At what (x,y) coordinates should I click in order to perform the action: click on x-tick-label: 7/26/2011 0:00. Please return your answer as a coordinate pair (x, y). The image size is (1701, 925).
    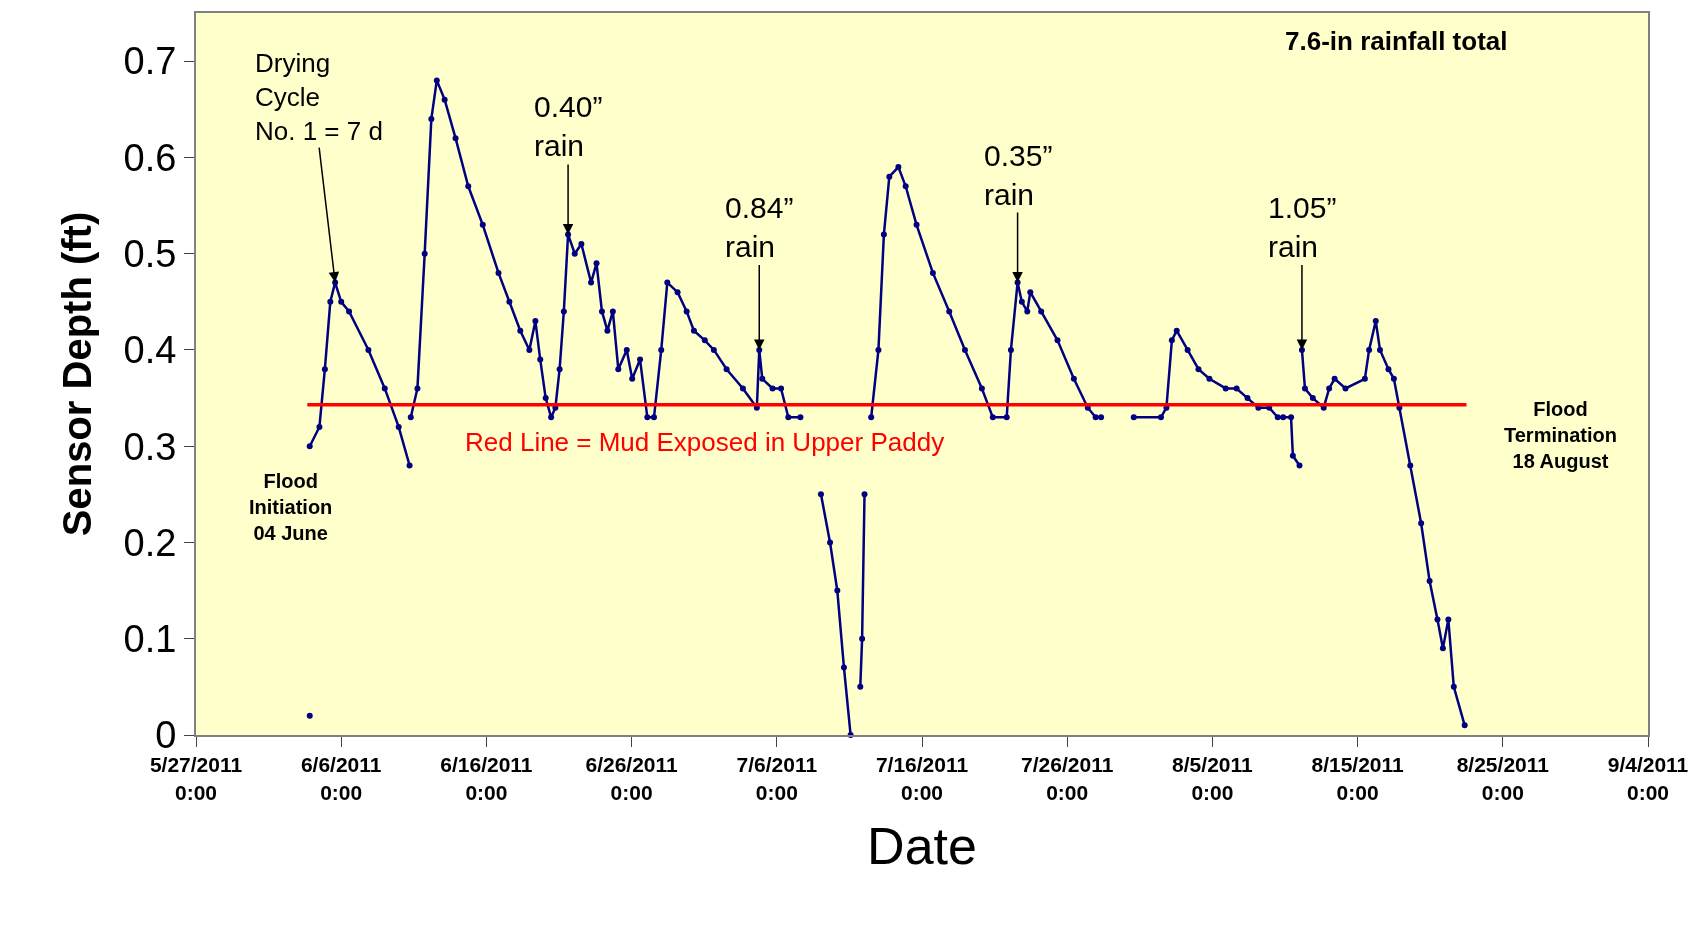
    Looking at the image, I should click on (1067, 778).